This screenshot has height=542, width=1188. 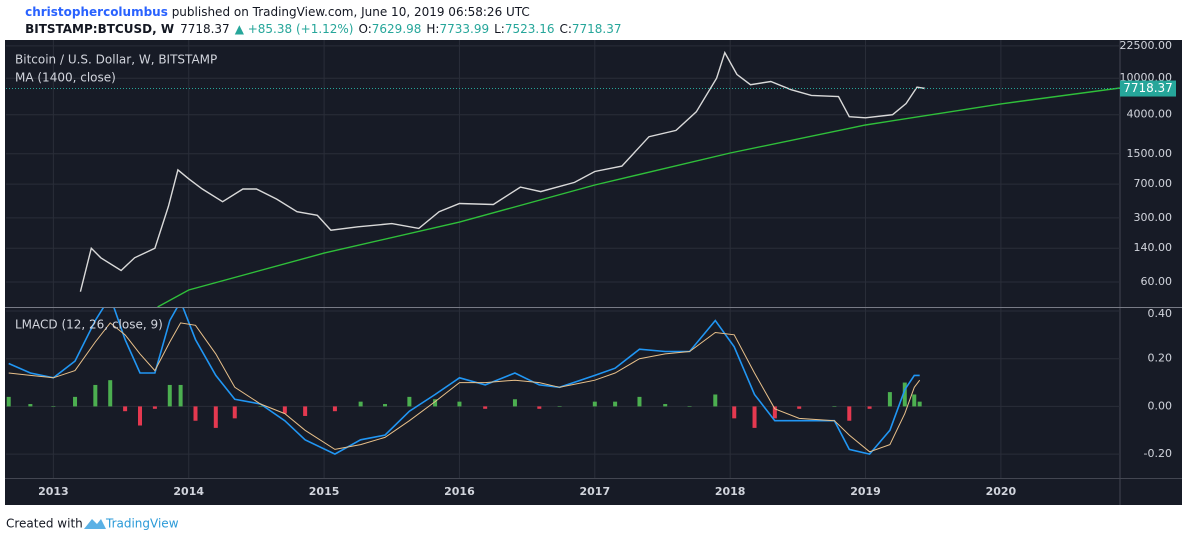 I want to click on x-tick-label: 2013, so click(x=53, y=491).